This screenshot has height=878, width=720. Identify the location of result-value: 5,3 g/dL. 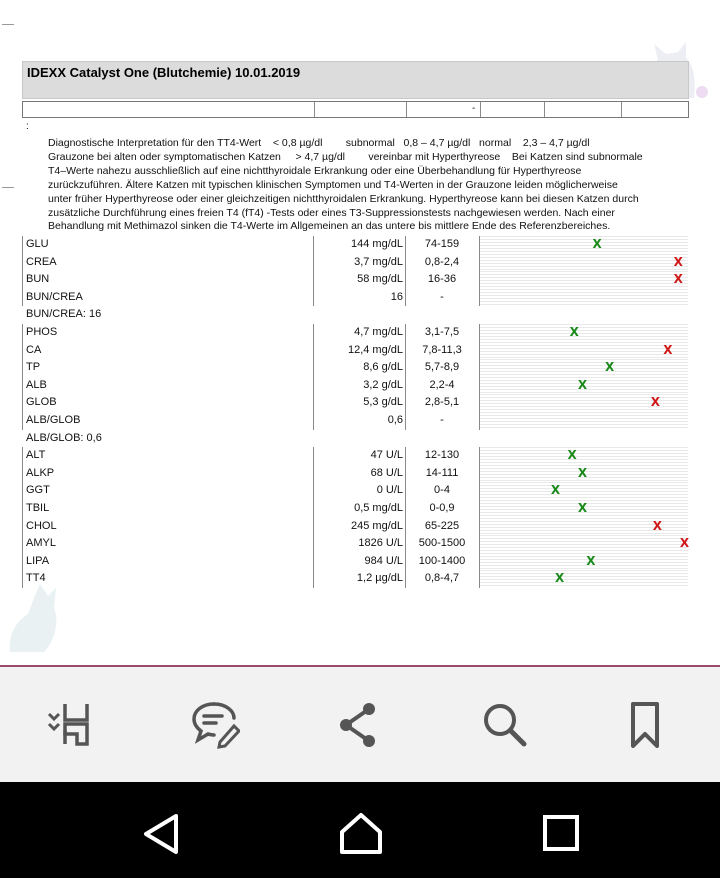
(383, 402).